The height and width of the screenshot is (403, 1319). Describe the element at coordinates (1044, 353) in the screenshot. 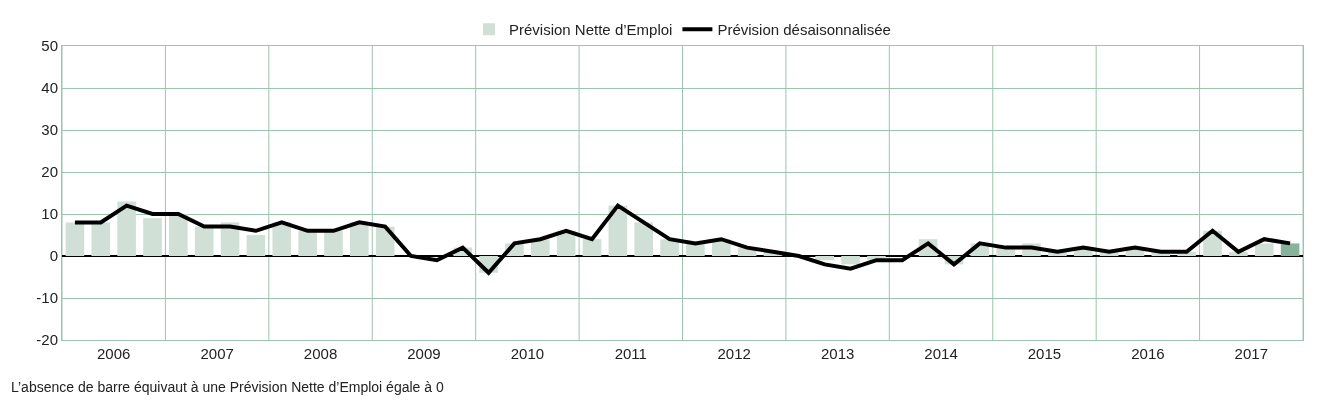

I see `x-tick-label: 2015` at that location.